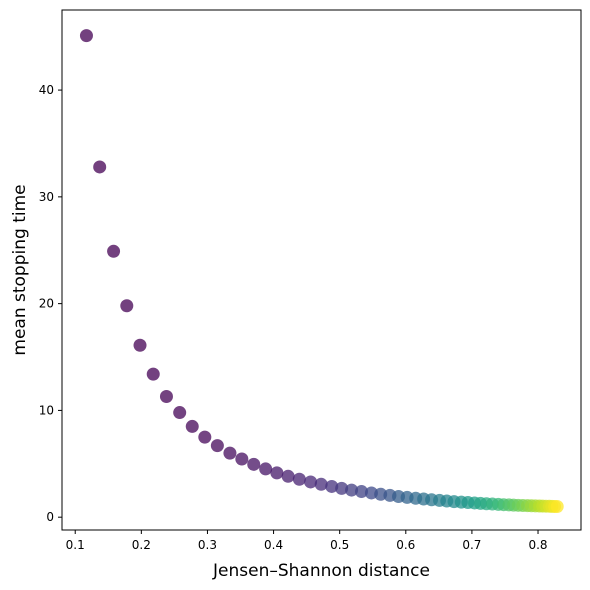 This screenshot has width=590, height=590. What do you see at coordinates (50, 517) in the screenshot?
I see `y-tick-label: 0` at bounding box center [50, 517].